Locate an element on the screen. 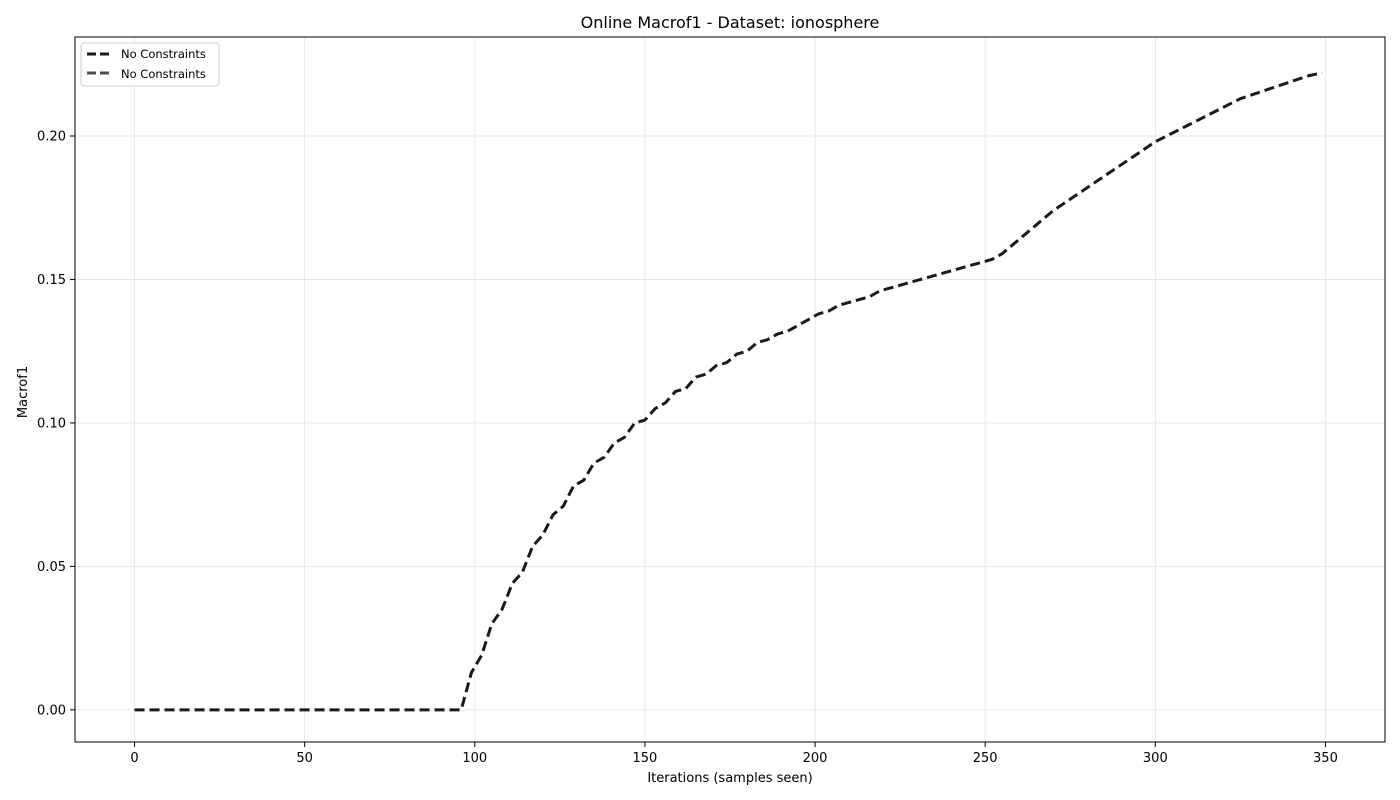 Image resolution: width=1400 pixels, height=800 pixels. legend-label-2: No Constraints is located at coordinates (163, 74).